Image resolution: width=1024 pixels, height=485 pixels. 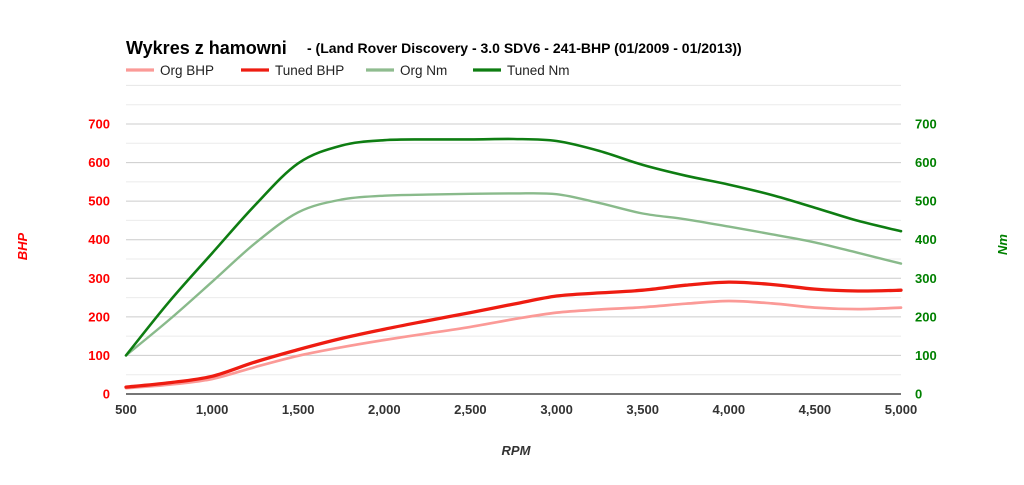 What do you see at coordinates (538, 70) in the screenshot?
I see `svg-text: Tuned Nm` at bounding box center [538, 70].